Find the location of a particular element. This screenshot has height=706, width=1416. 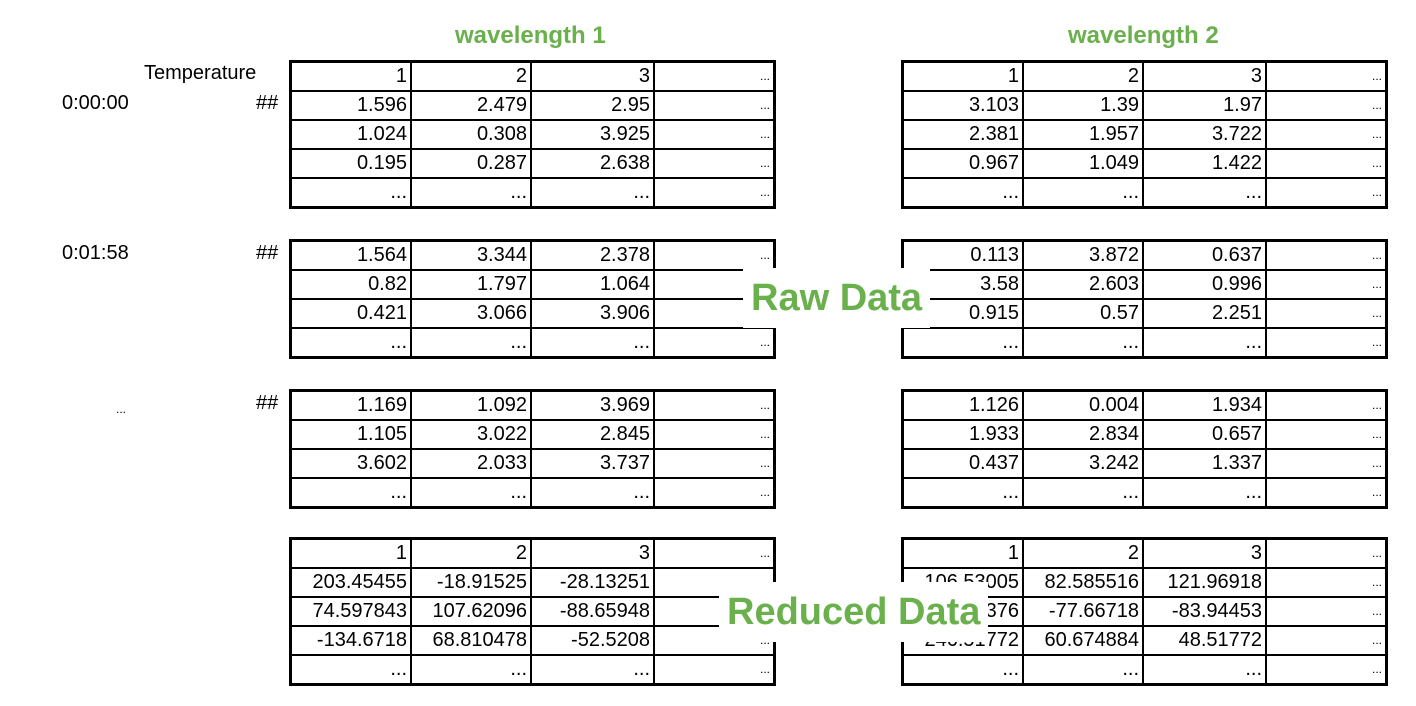

table-cell: 0.967 is located at coordinates (963, 164).